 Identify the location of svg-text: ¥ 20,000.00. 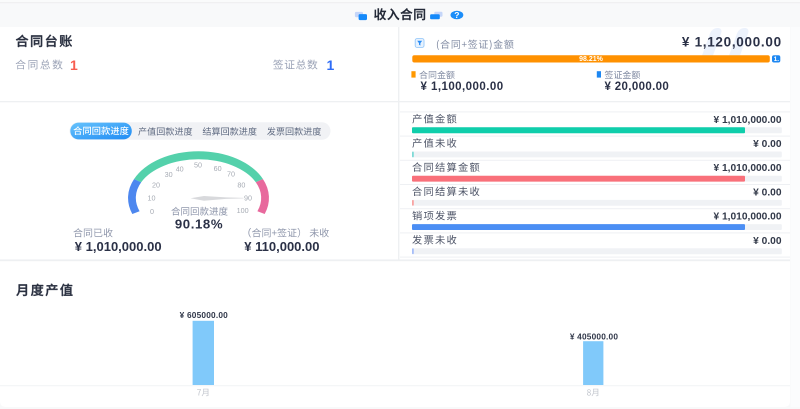
(637, 87).